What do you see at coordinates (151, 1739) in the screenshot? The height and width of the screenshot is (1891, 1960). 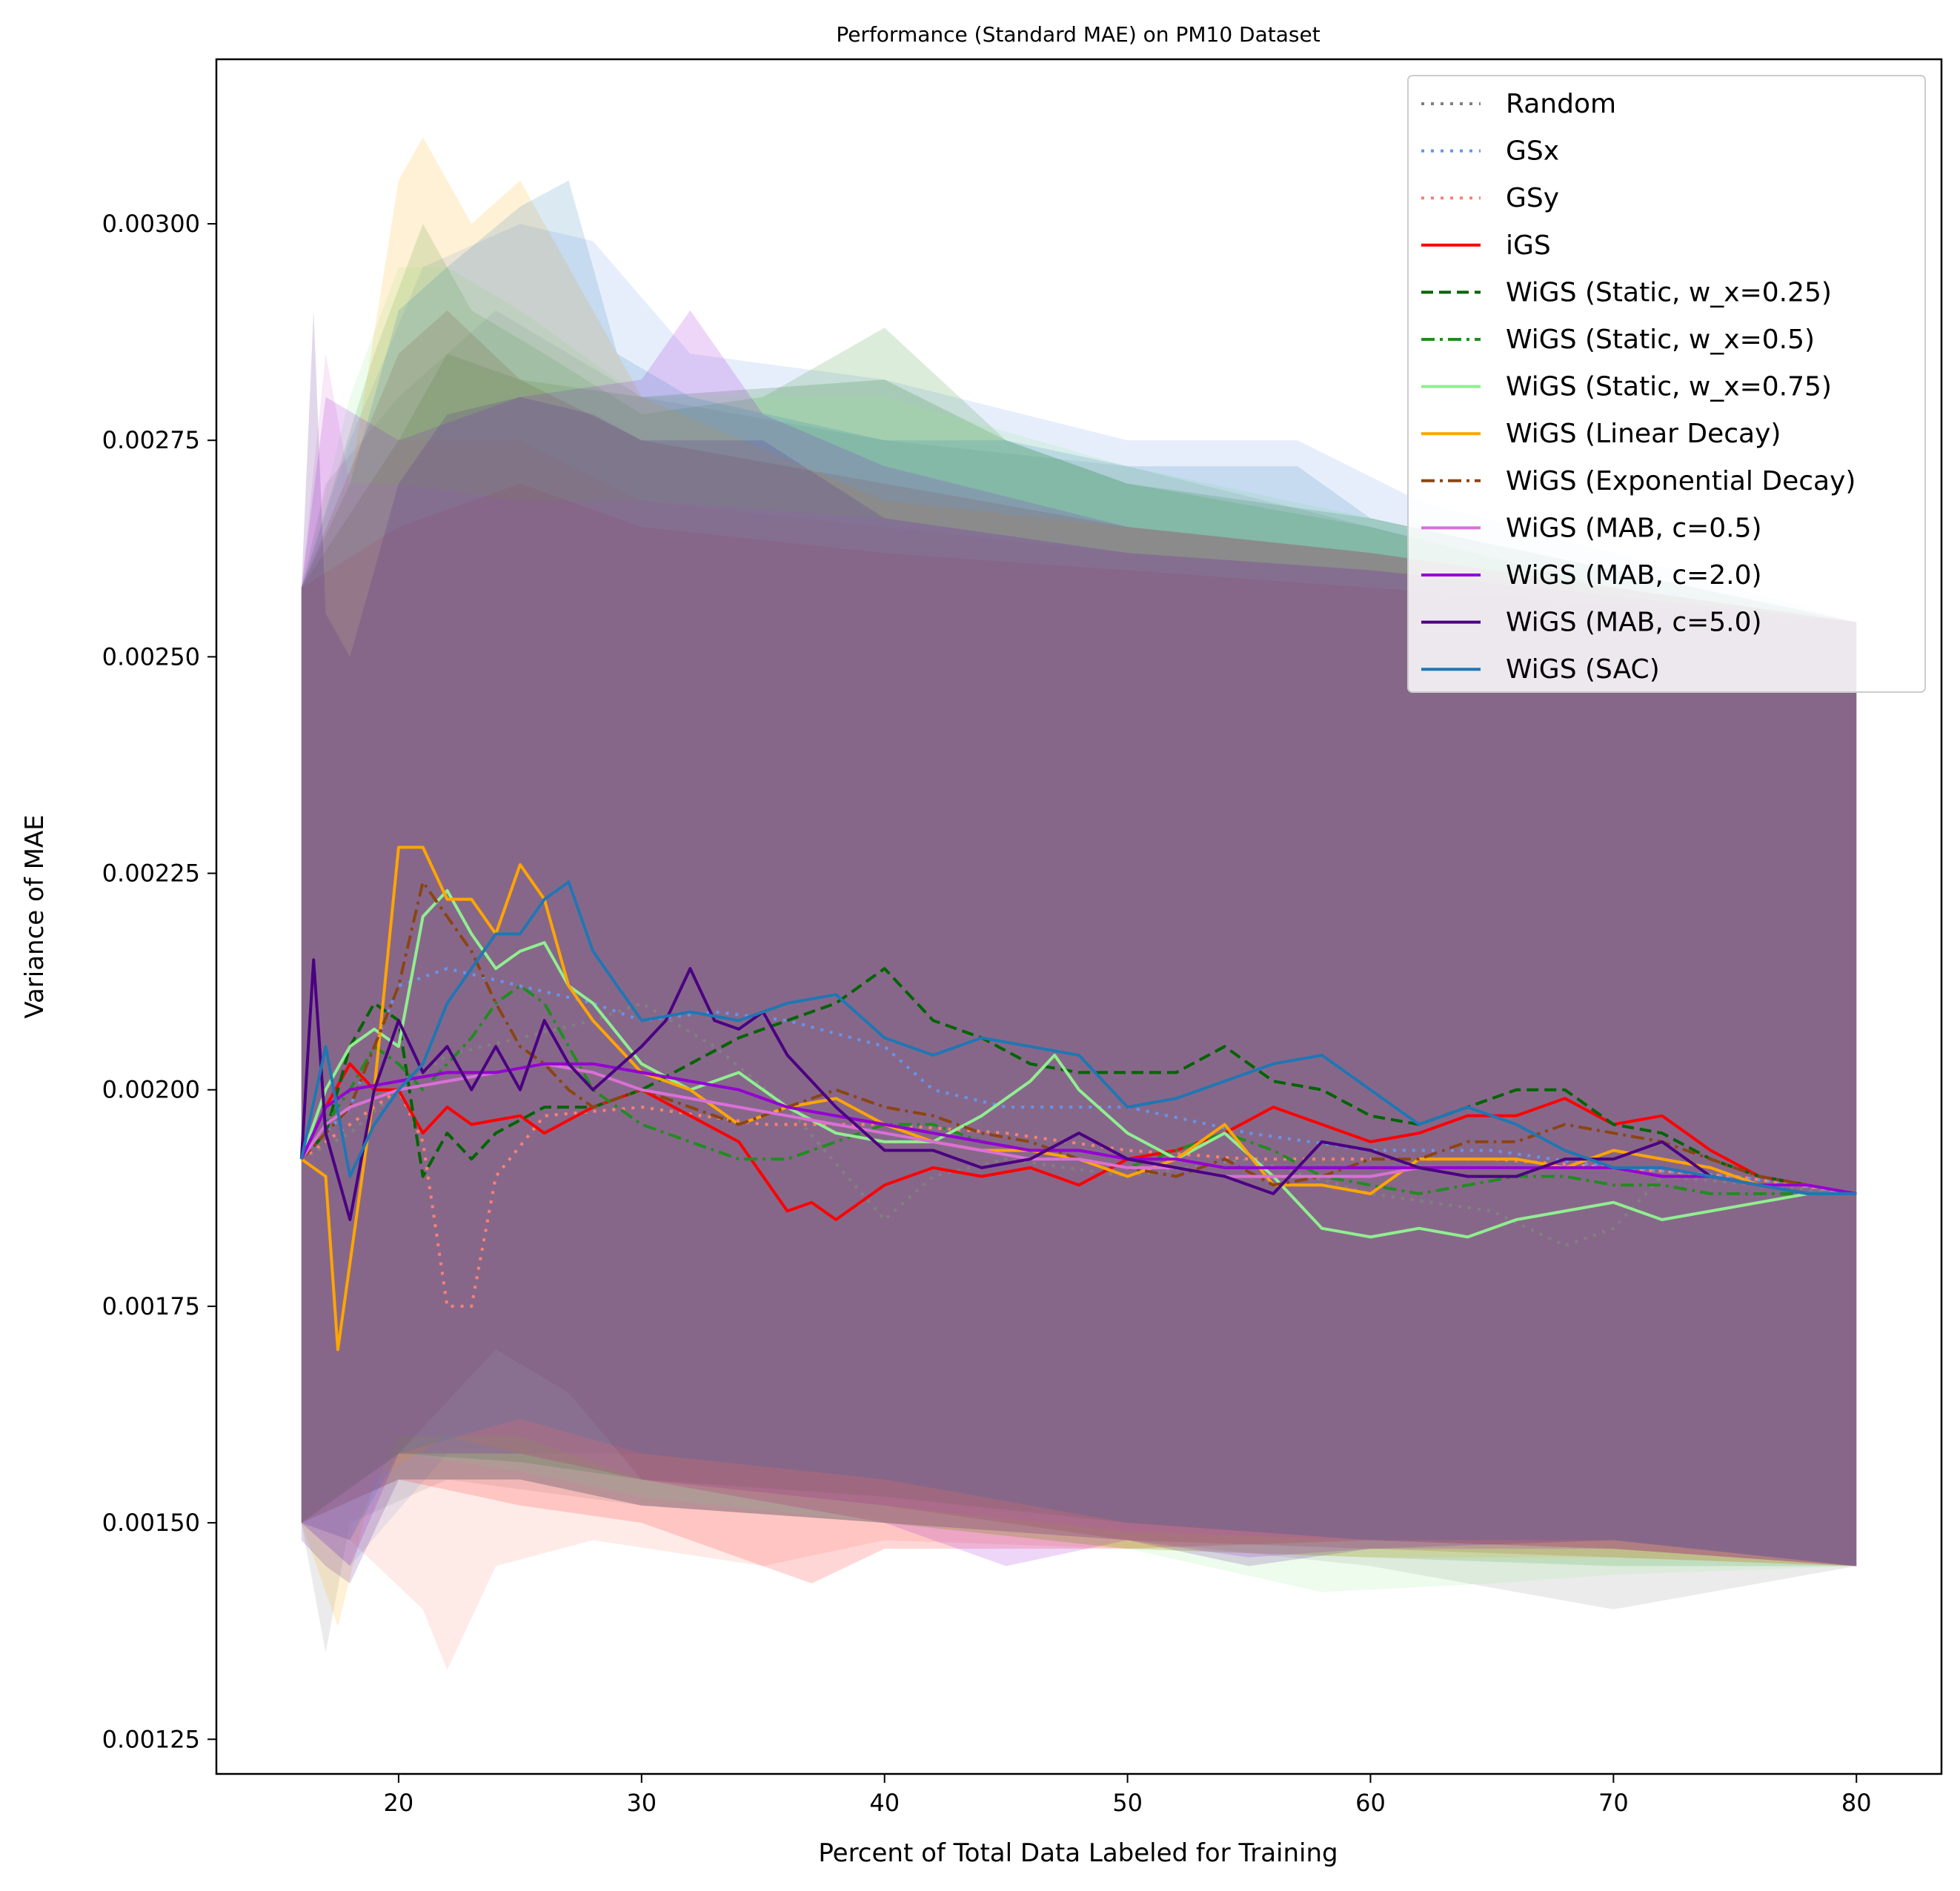 I see `y-tick-label: 0.00125` at bounding box center [151, 1739].